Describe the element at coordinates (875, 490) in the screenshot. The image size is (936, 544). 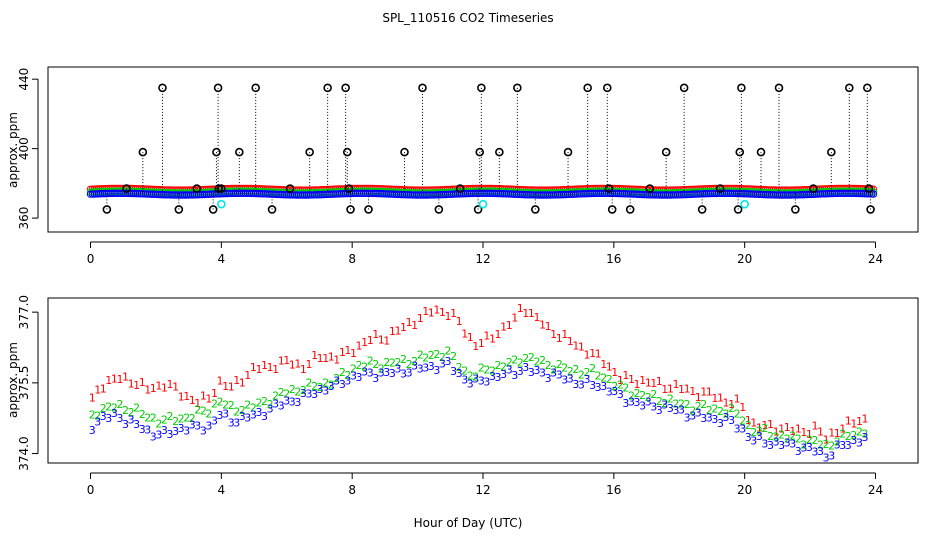
I see `x-tick-label: 24` at that location.